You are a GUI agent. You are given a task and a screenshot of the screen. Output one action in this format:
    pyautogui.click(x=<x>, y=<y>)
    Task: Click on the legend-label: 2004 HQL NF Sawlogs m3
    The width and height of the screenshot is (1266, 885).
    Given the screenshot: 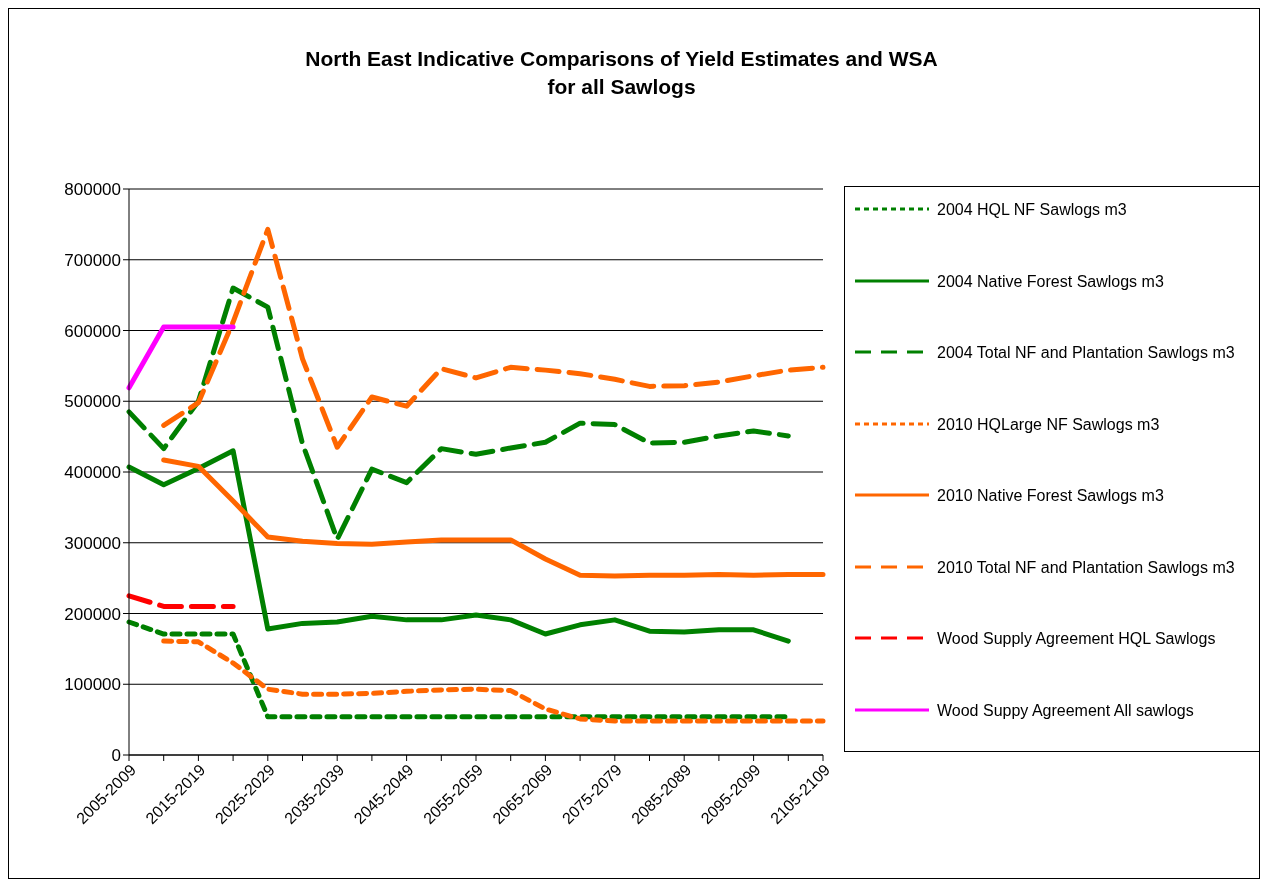 What is the action you would take?
    pyautogui.click(x=1032, y=210)
    